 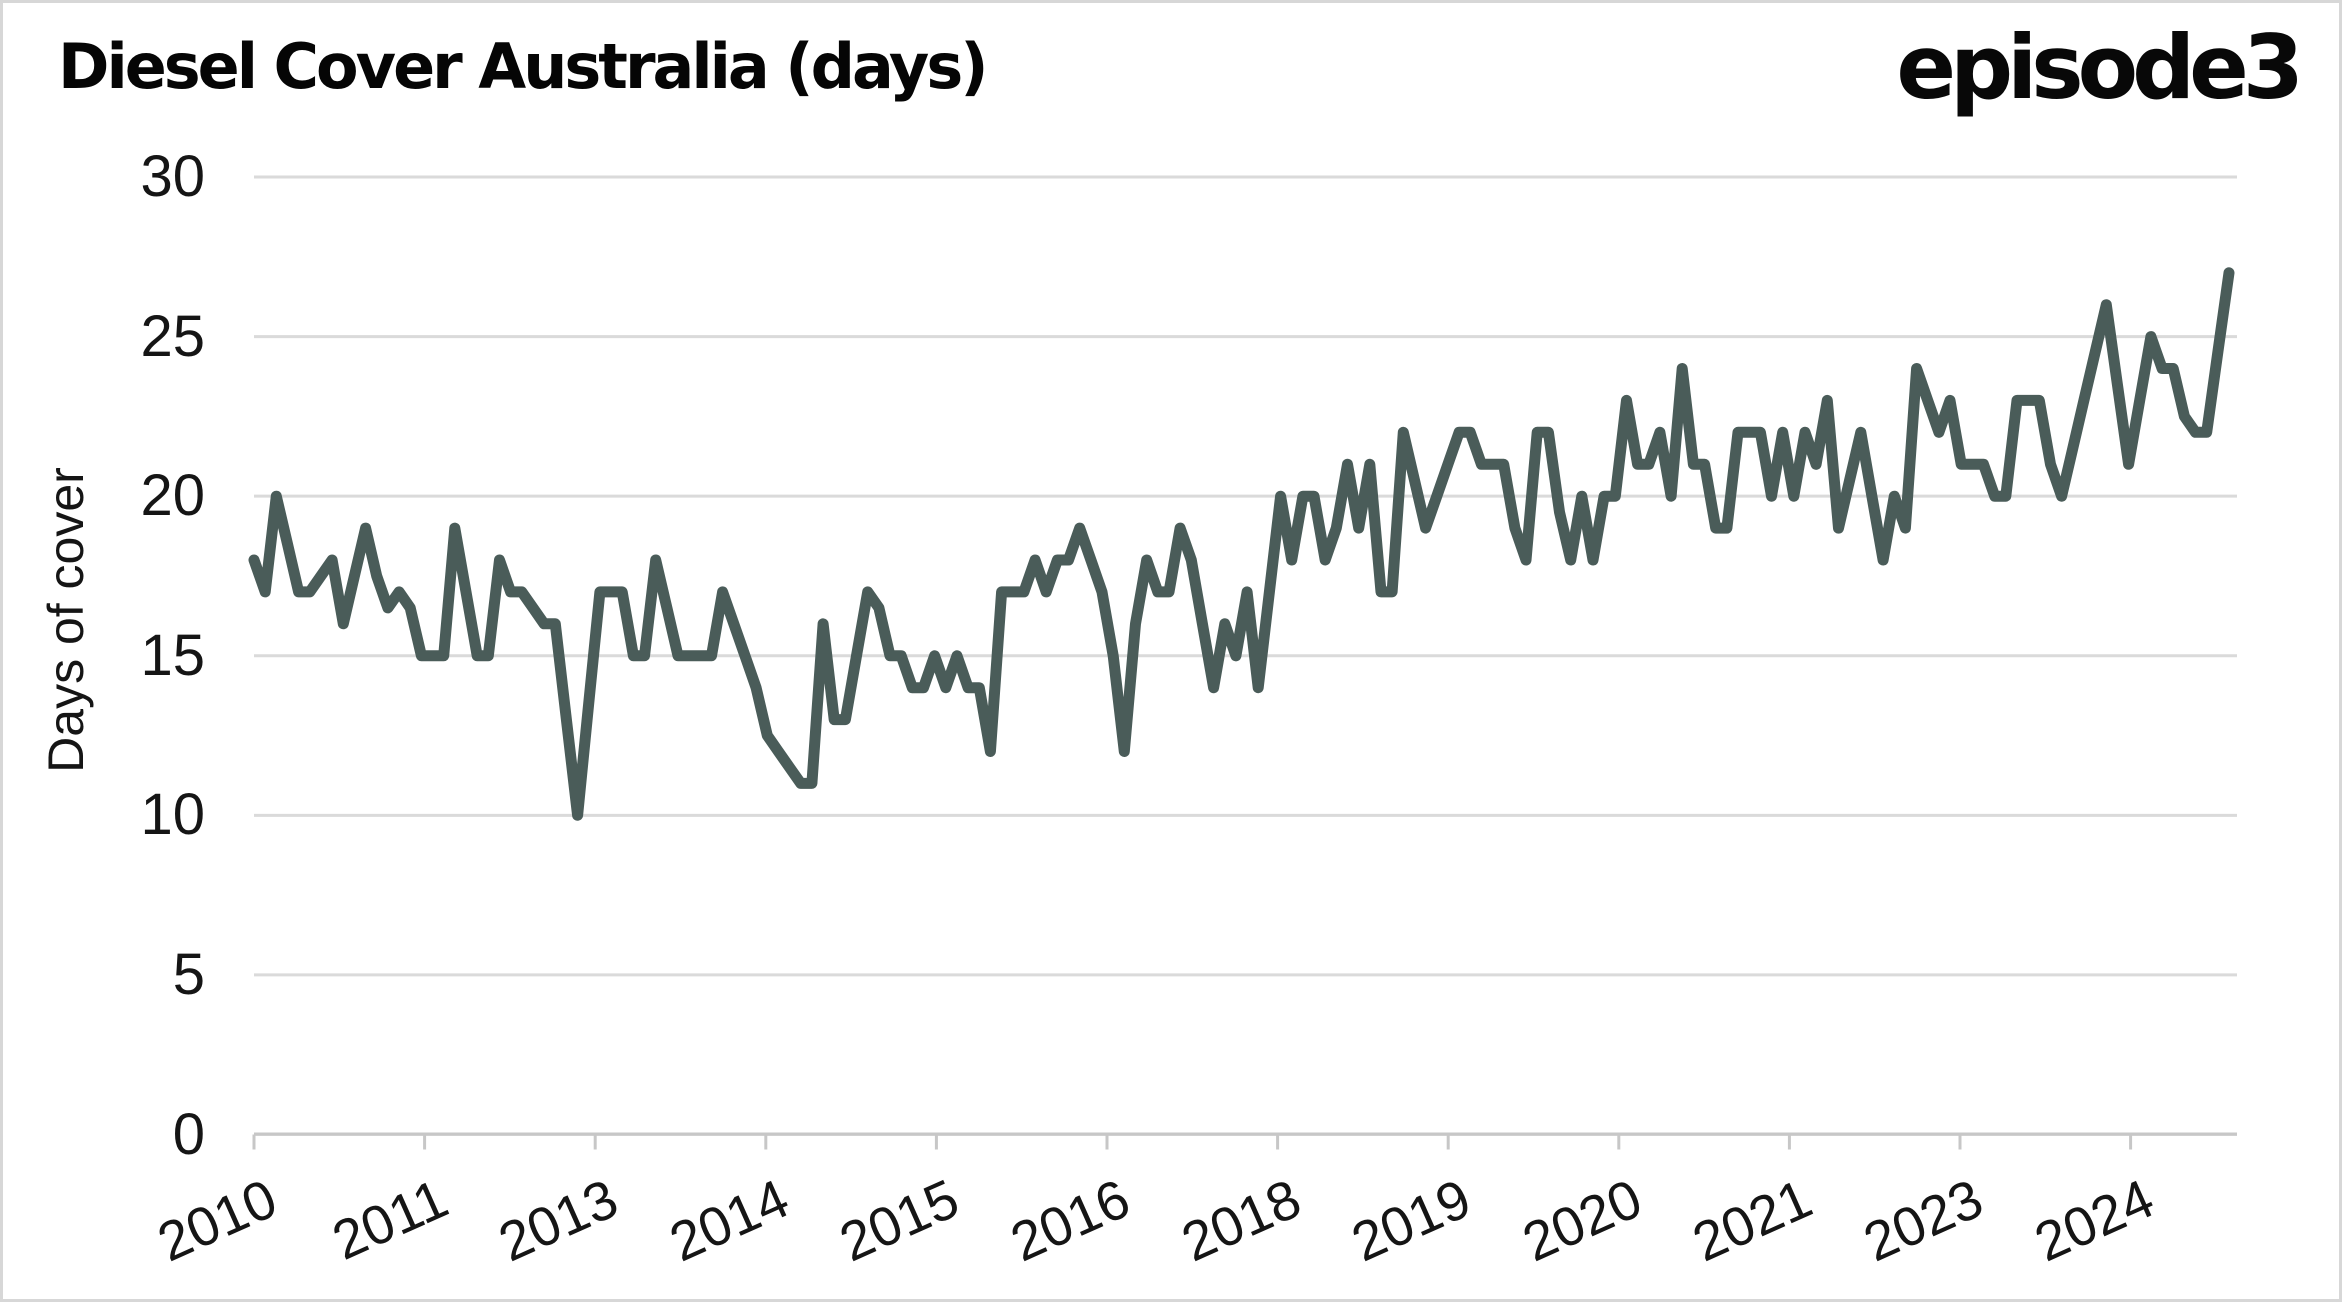 What do you see at coordinates (172, 336) in the screenshot?
I see `y-tick-label-25: 25` at bounding box center [172, 336].